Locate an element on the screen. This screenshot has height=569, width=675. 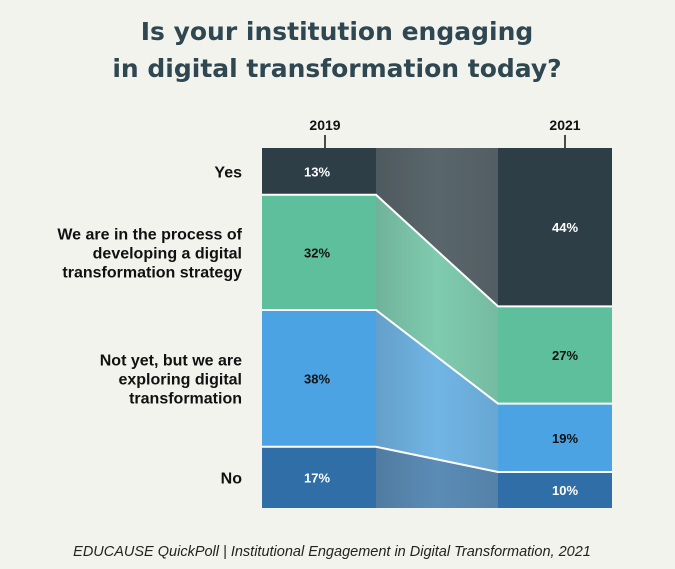
category-label: No is located at coordinates (232, 478).